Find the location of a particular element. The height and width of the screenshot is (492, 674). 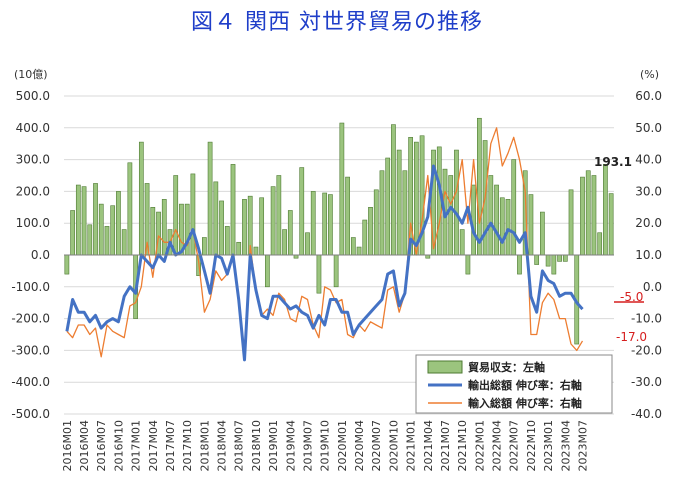

y-left-tick-label: -300.0 is located at coordinates (30, 350).